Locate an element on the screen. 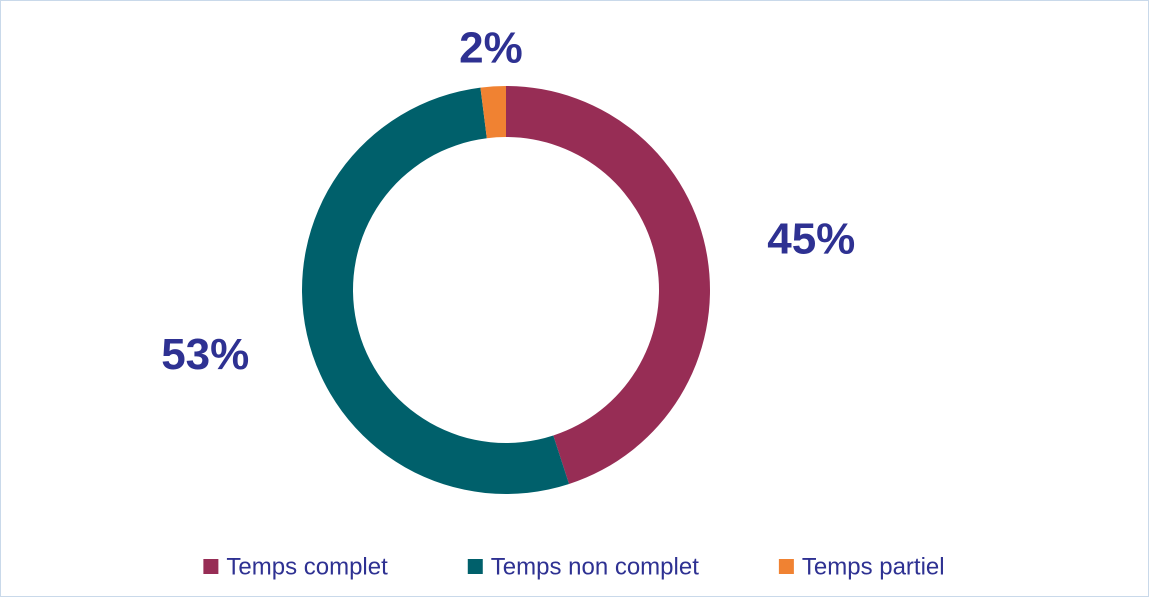  legend-label: Temps complet is located at coordinates (307, 566).